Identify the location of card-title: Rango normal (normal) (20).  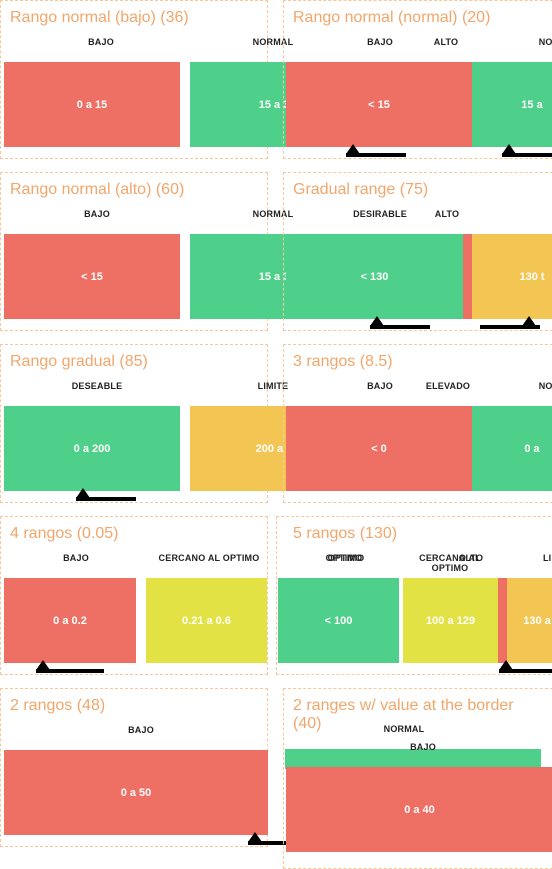
(418, 18).